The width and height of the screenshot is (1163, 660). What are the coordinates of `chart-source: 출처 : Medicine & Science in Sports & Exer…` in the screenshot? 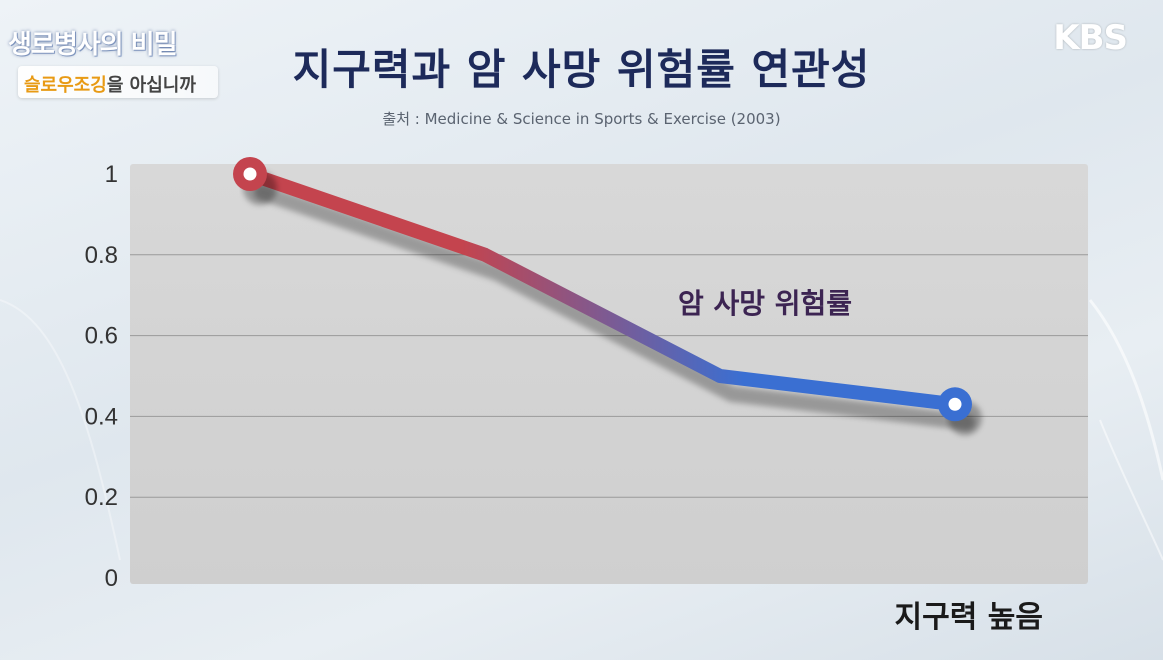 It's located at (581, 119).